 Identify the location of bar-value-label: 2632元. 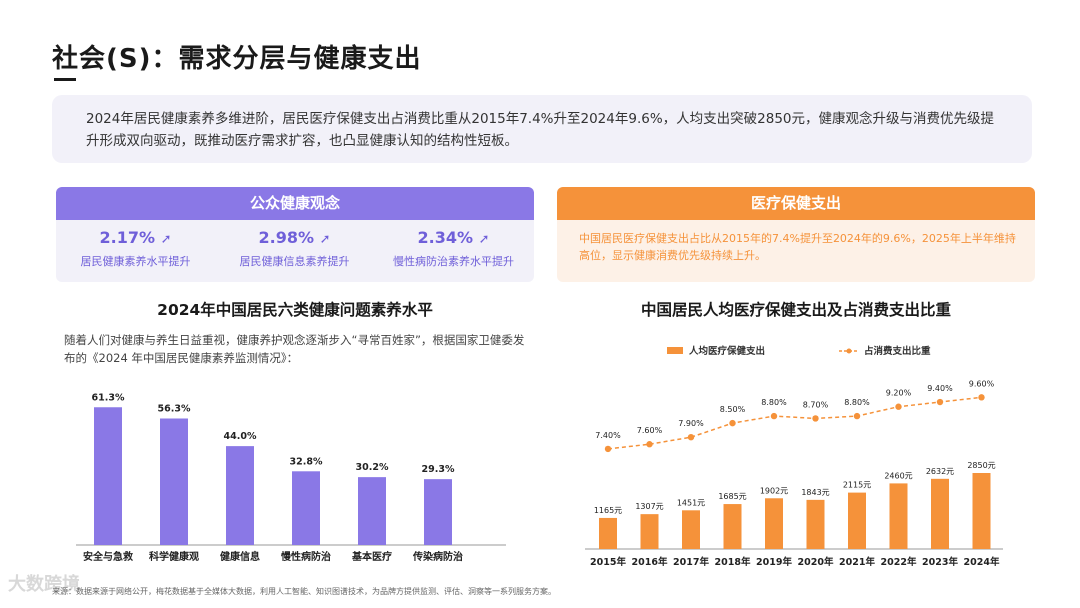
(940, 471).